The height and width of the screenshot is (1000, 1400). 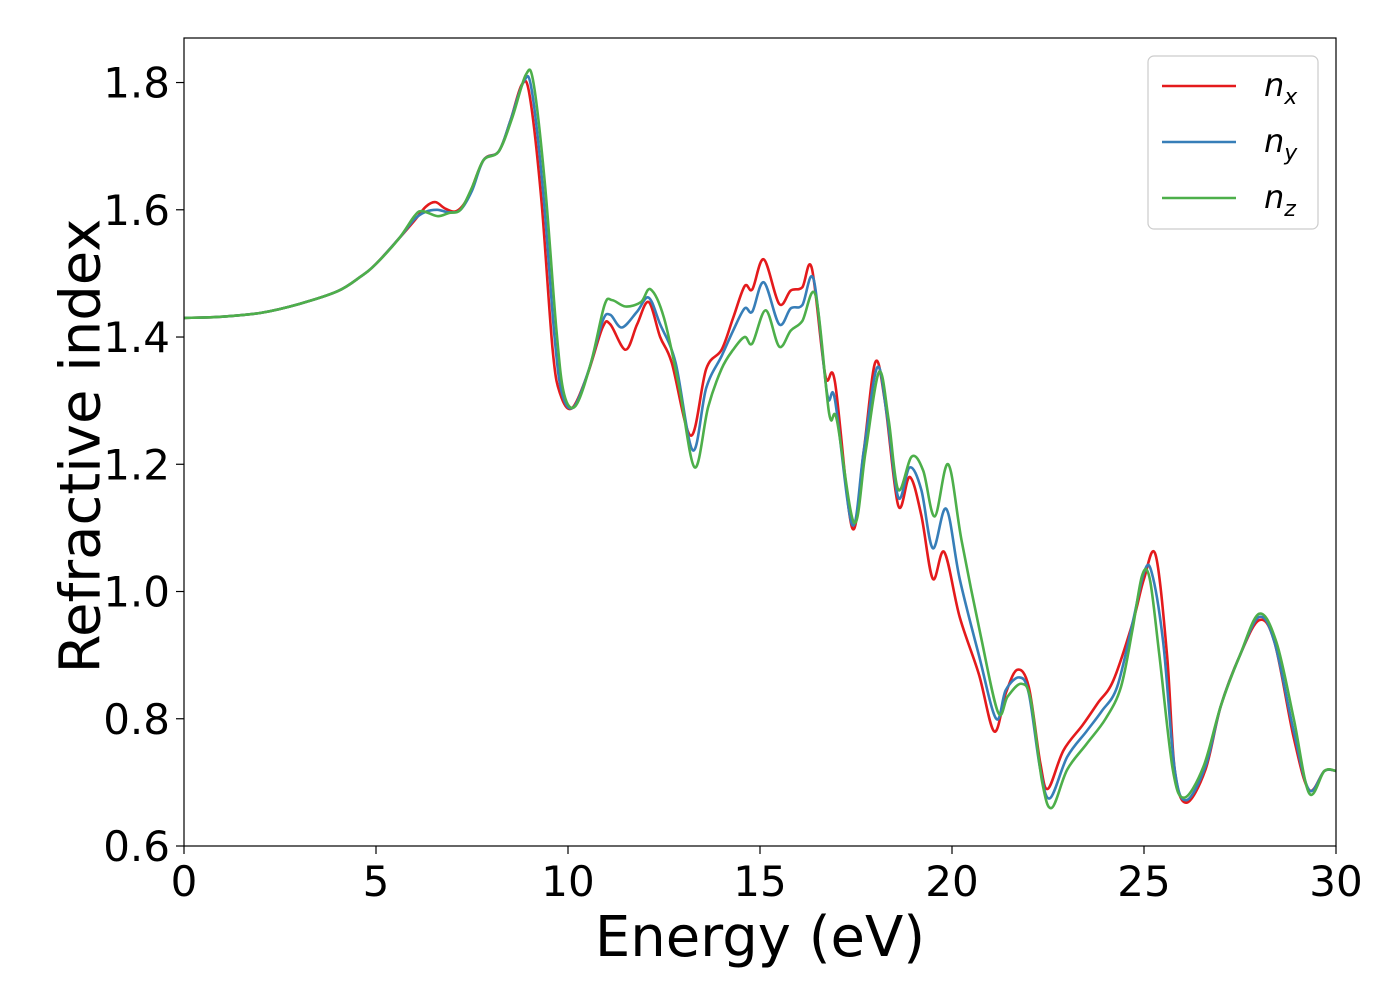 What do you see at coordinates (951, 881) in the screenshot?
I see `x-tick-label: 20` at bounding box center [951, 881].